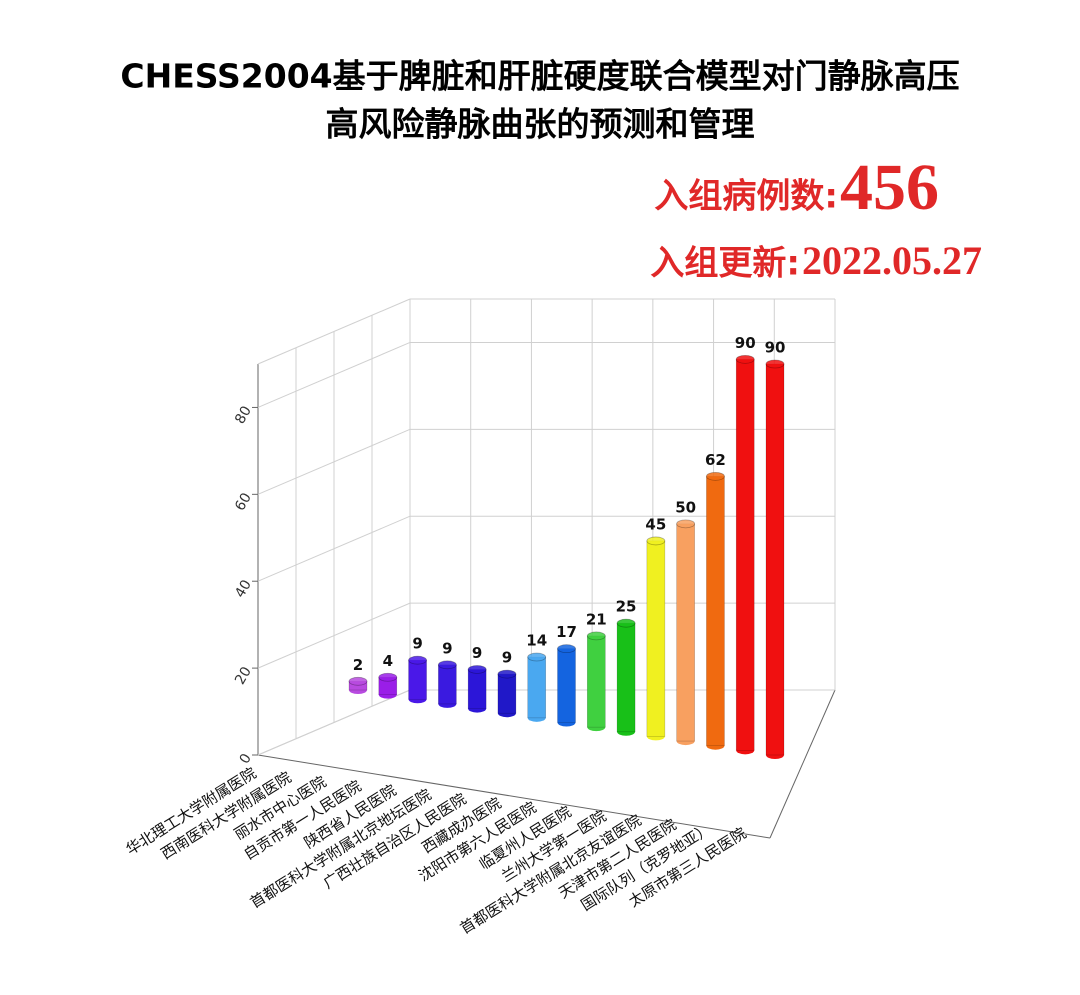  Describe the element at coordinates (243, 588) in the screenshot. I see `y-tick-label: 40` at that location.